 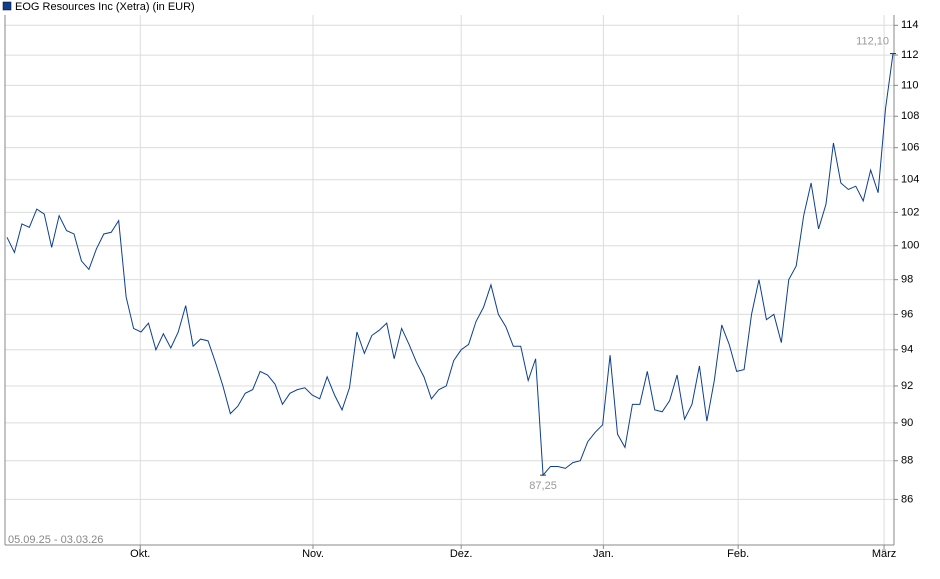 What do you see at coordinates (603, 554) in the screenshot?
I see `x-tick-label: Jan.` at bounding box center [603, 554].